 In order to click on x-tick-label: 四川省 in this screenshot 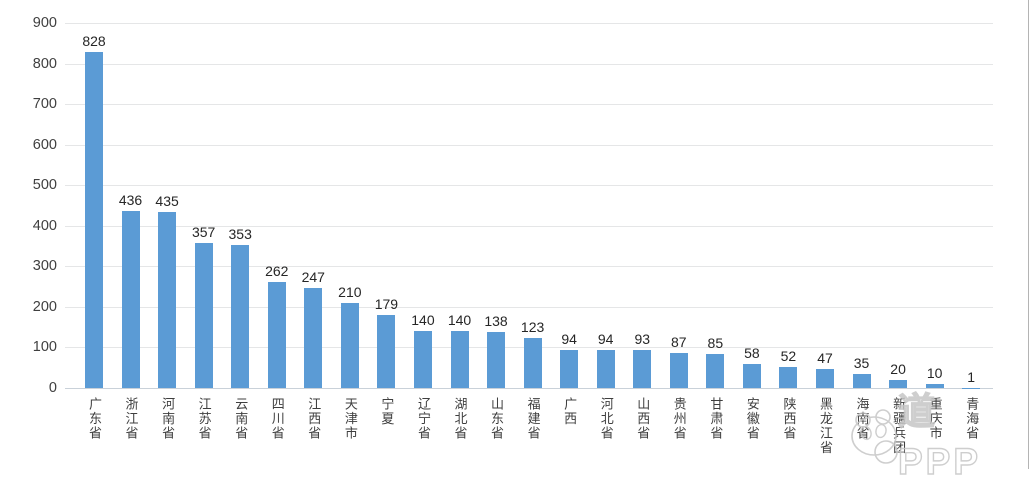, I will do `click(277, 419)`.